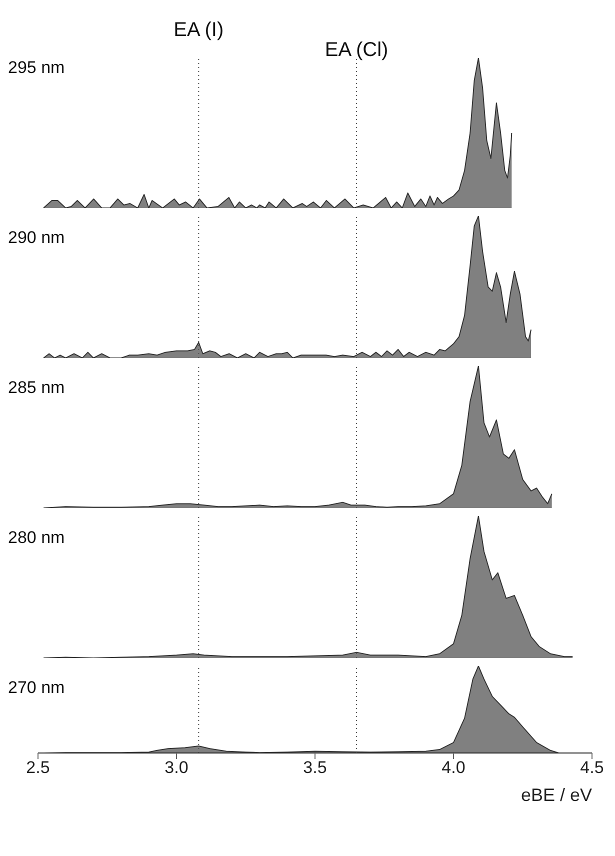 This screenshot has height=856, width=615. Describe the element at coordinates (315, 768) in the screenshot. I see `x-tick-label: 3.5` at that location.